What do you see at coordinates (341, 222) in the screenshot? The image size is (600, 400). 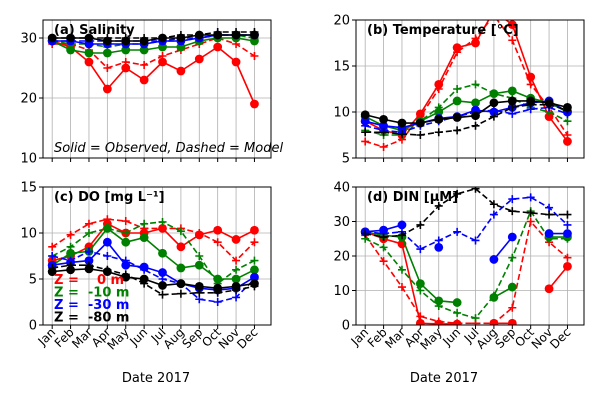 I see `y-tick-label: 30` at bounding box center [341, 222].